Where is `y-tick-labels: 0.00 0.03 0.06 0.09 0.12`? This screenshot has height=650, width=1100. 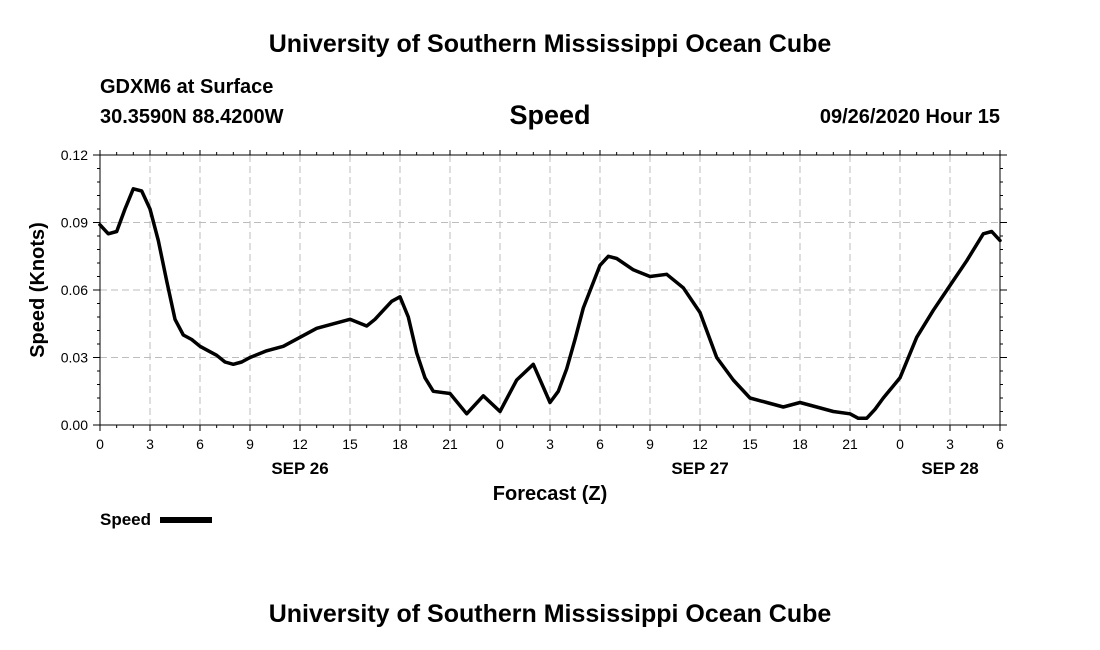
y-tick-labels: 0.00 0.03 0.06 0.09 0.12 is located at coordinates (74, 290).